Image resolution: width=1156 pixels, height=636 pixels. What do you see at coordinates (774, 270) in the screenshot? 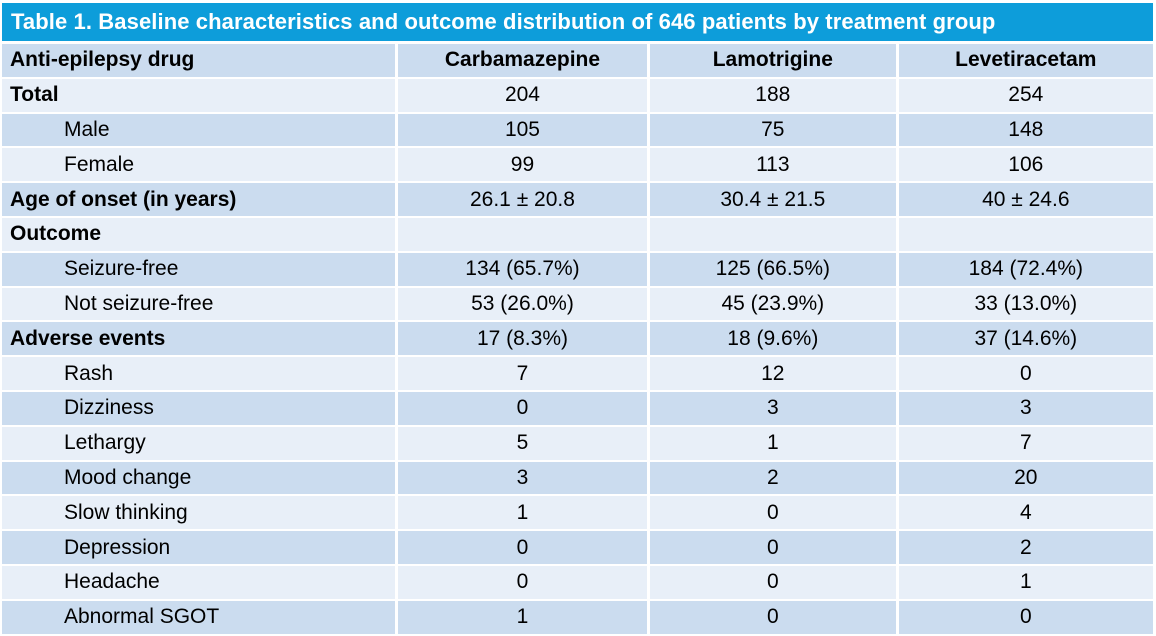
I see `data-cell: 125 (66.5%)` at bounding box center [774, 270].